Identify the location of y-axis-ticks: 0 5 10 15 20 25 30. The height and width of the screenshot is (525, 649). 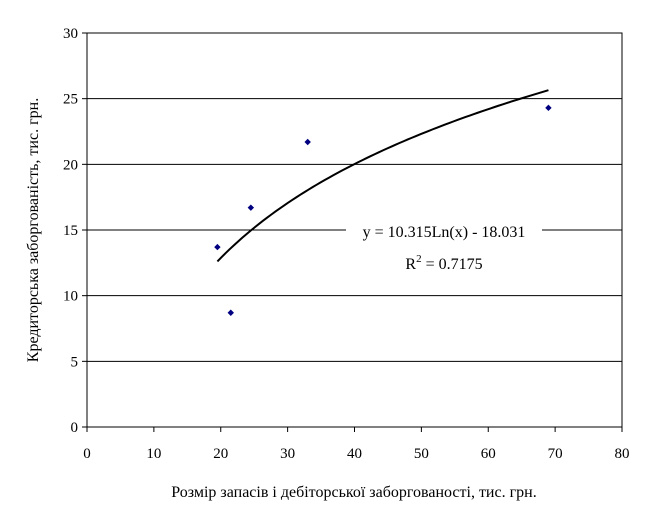
(75, 231).